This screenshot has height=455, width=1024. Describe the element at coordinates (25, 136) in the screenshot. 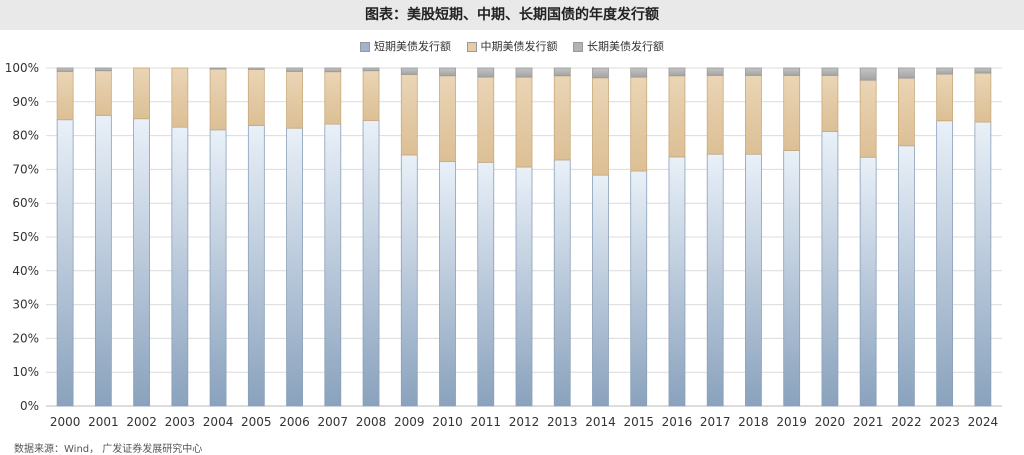

I see `y-tick-label: 80%` at that location.